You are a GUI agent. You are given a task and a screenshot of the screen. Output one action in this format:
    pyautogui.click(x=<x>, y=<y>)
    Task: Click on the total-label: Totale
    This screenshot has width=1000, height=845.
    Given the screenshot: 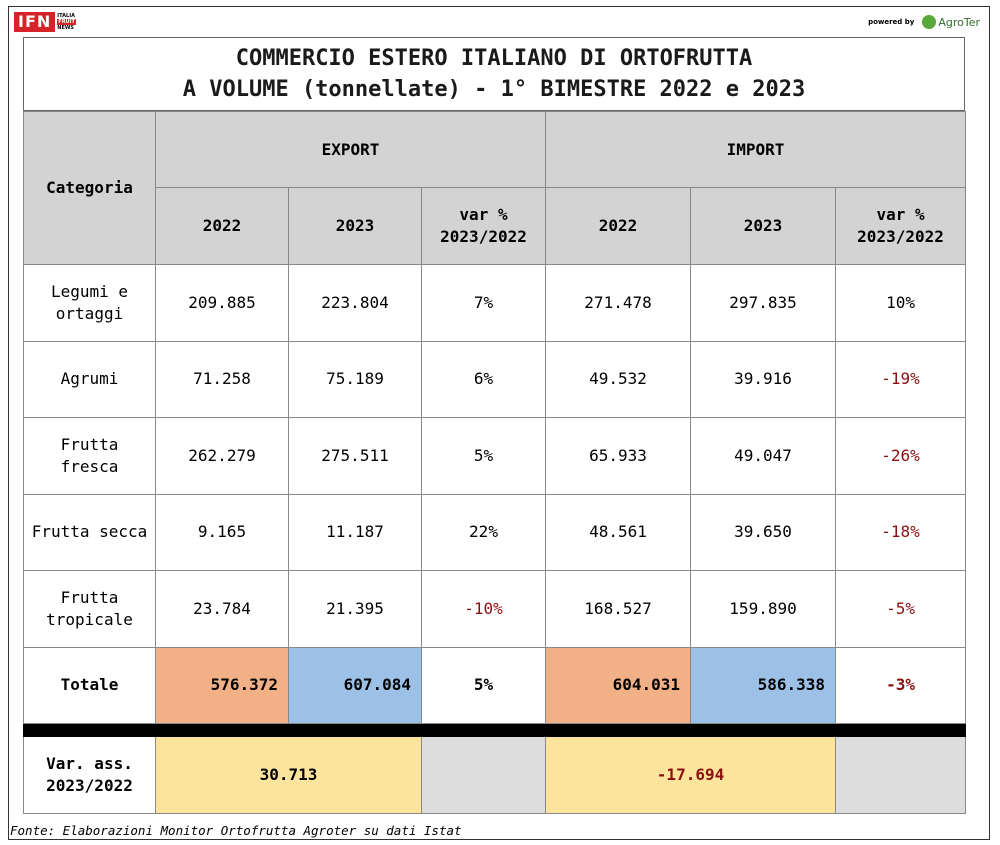 What is the action you would take?
    pyautogui.click(x=89, y=685)
    